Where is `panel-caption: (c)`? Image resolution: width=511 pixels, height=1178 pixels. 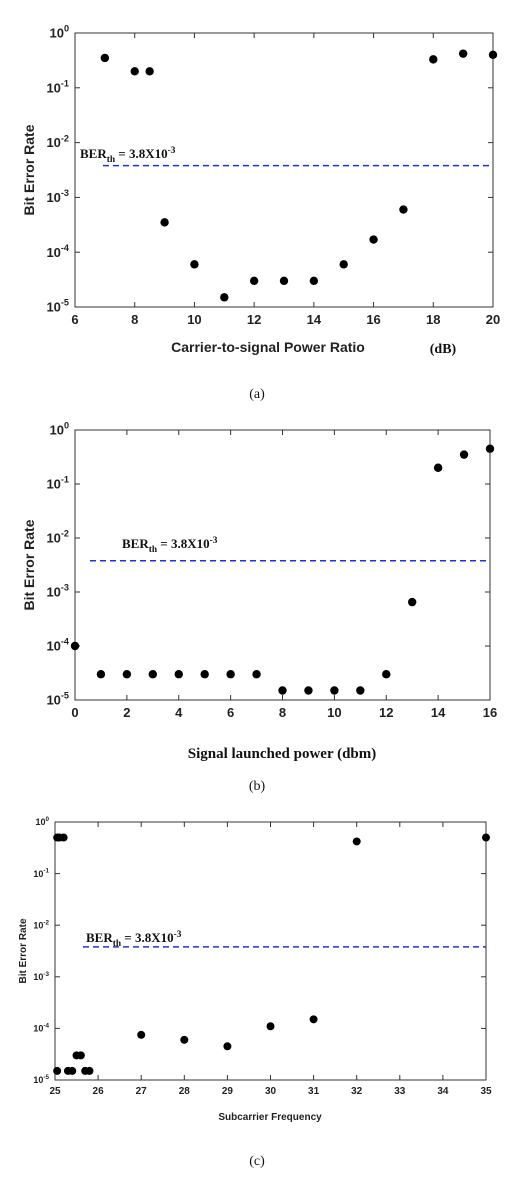 panel-caption: (c) is located at coordinates (257, 1161).